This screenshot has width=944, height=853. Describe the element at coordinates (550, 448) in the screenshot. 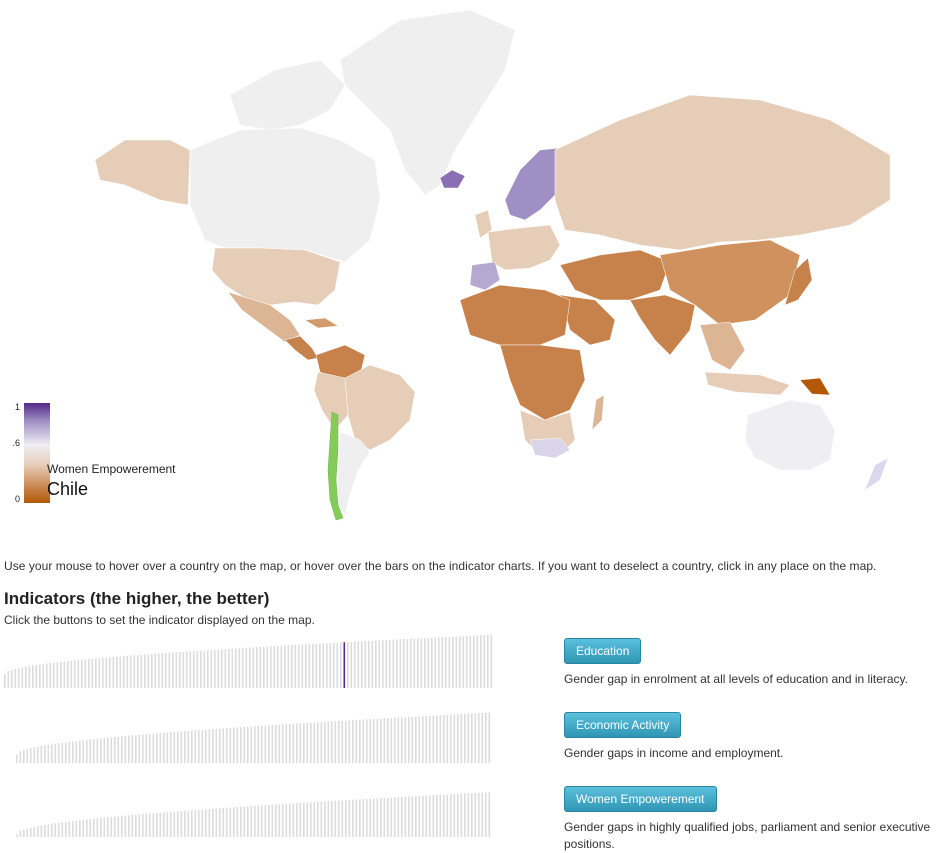

I see `country-south-africa` at that location.